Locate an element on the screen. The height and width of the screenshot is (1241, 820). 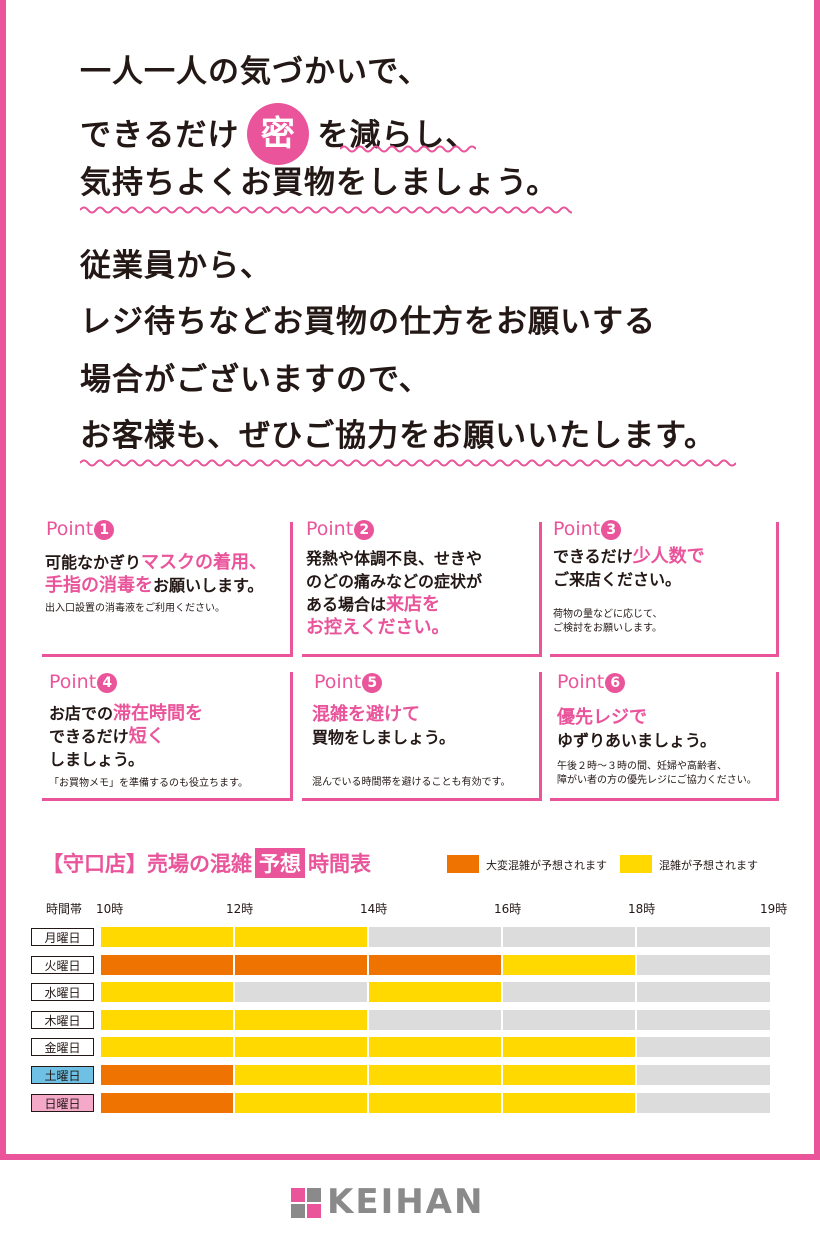
point-number-badge: 6 is located at coordinates (615, 683).